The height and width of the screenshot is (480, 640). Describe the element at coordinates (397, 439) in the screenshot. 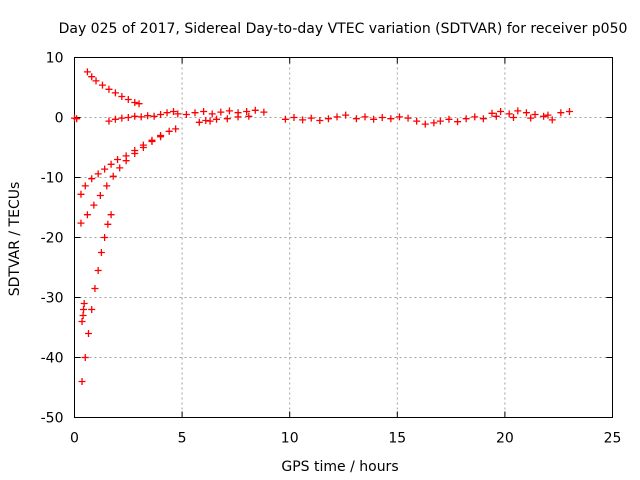

I see `x-tick-label: 15` at that location.